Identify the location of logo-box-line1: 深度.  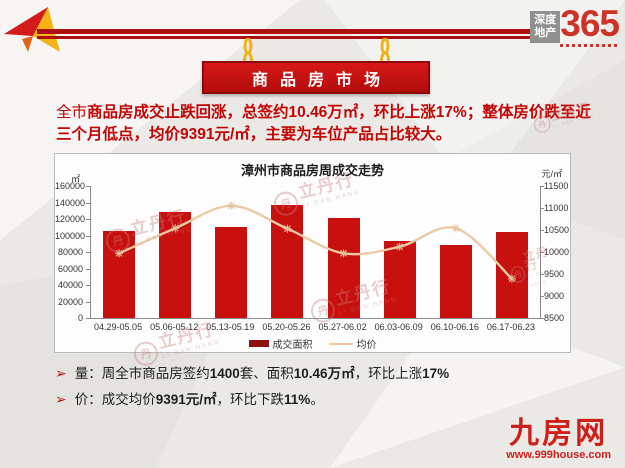
(545, 20).